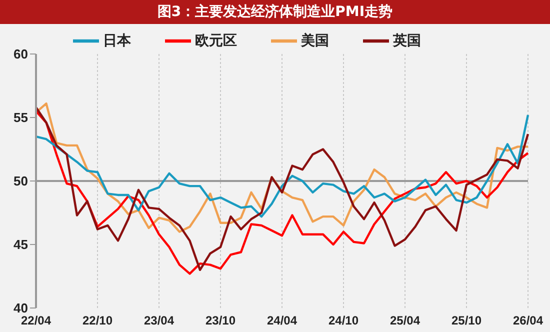 The height and width of the screenshot is (332, 550). Describe the element at coordinates (21, 181) in the screenshot. I see `y-tick-label: 50` at that location.